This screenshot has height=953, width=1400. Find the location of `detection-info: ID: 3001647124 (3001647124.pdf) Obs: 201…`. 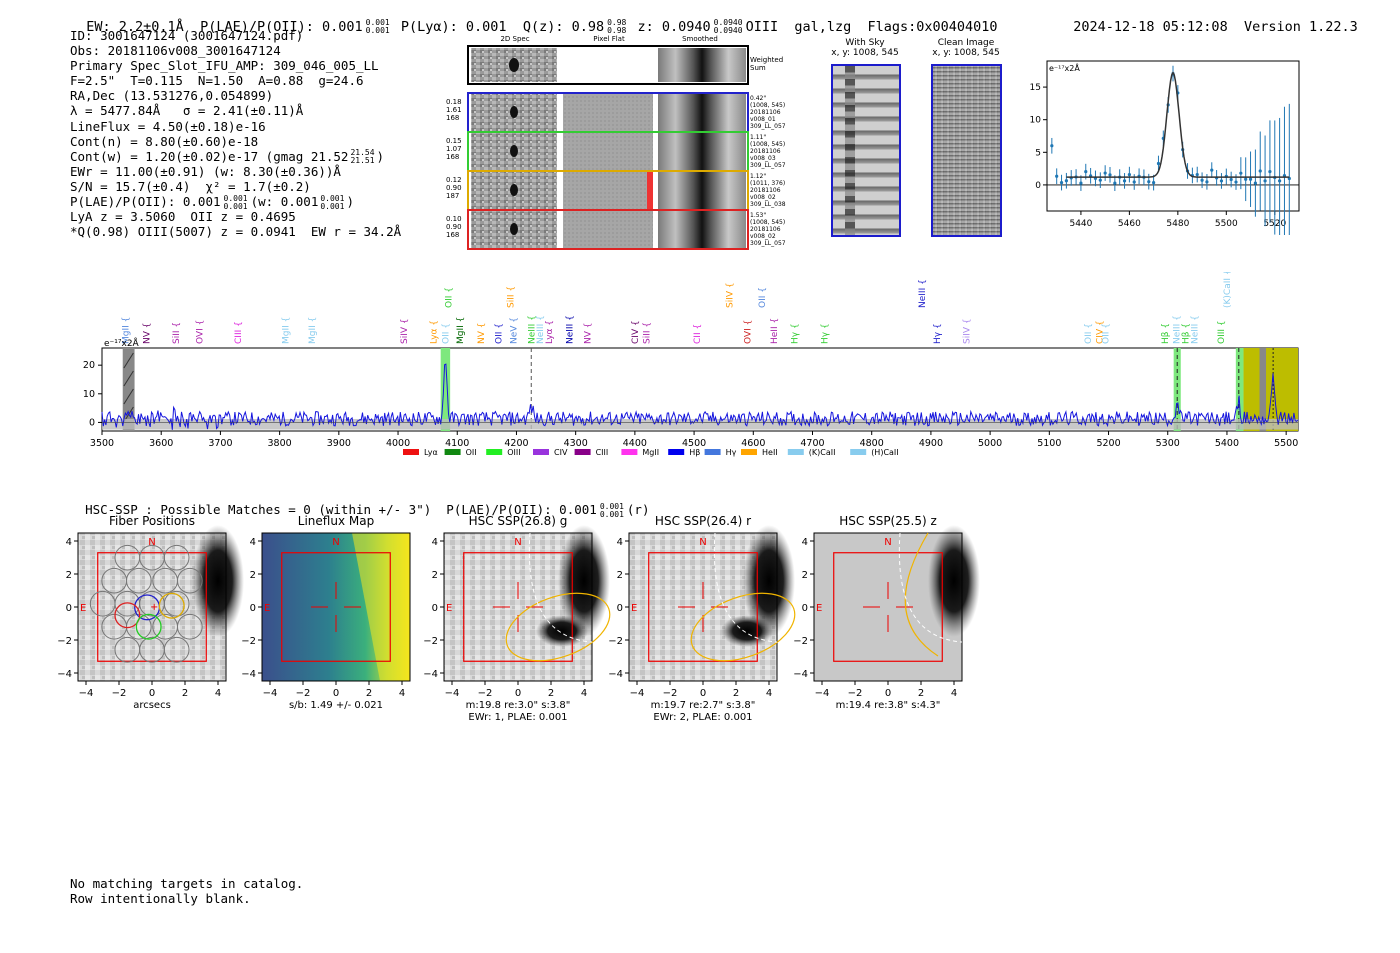

detection-info: ID: 3001647124 (3001647124.pdf) Obs: 201… is located at coordinates (235, 133).